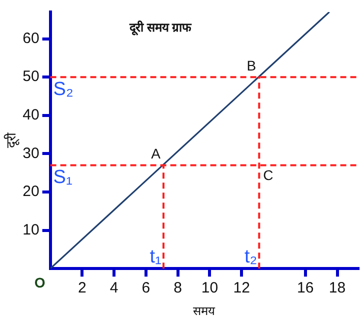 The image size is (360, 323). What do you see at coordinates (31, 229) in the screenshot?
I see `y-tick-label: 10` at bounding box center [31, 229].